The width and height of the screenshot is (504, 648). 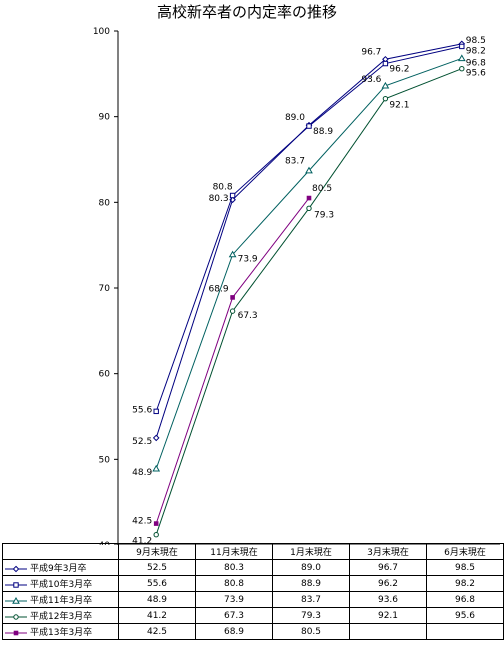 I want to click on table-corner, so click(x=60, y=551).